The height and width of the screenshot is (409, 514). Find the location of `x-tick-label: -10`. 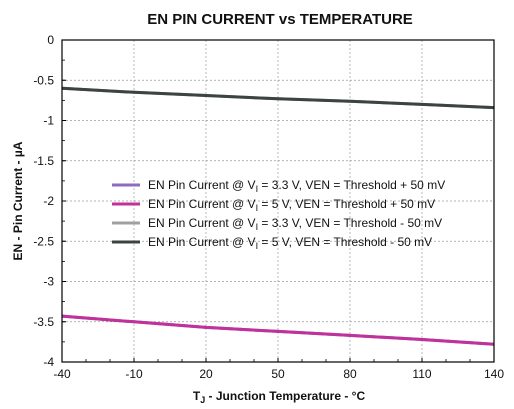

x-tick-label: -10 is located at coordinates (134, 374).